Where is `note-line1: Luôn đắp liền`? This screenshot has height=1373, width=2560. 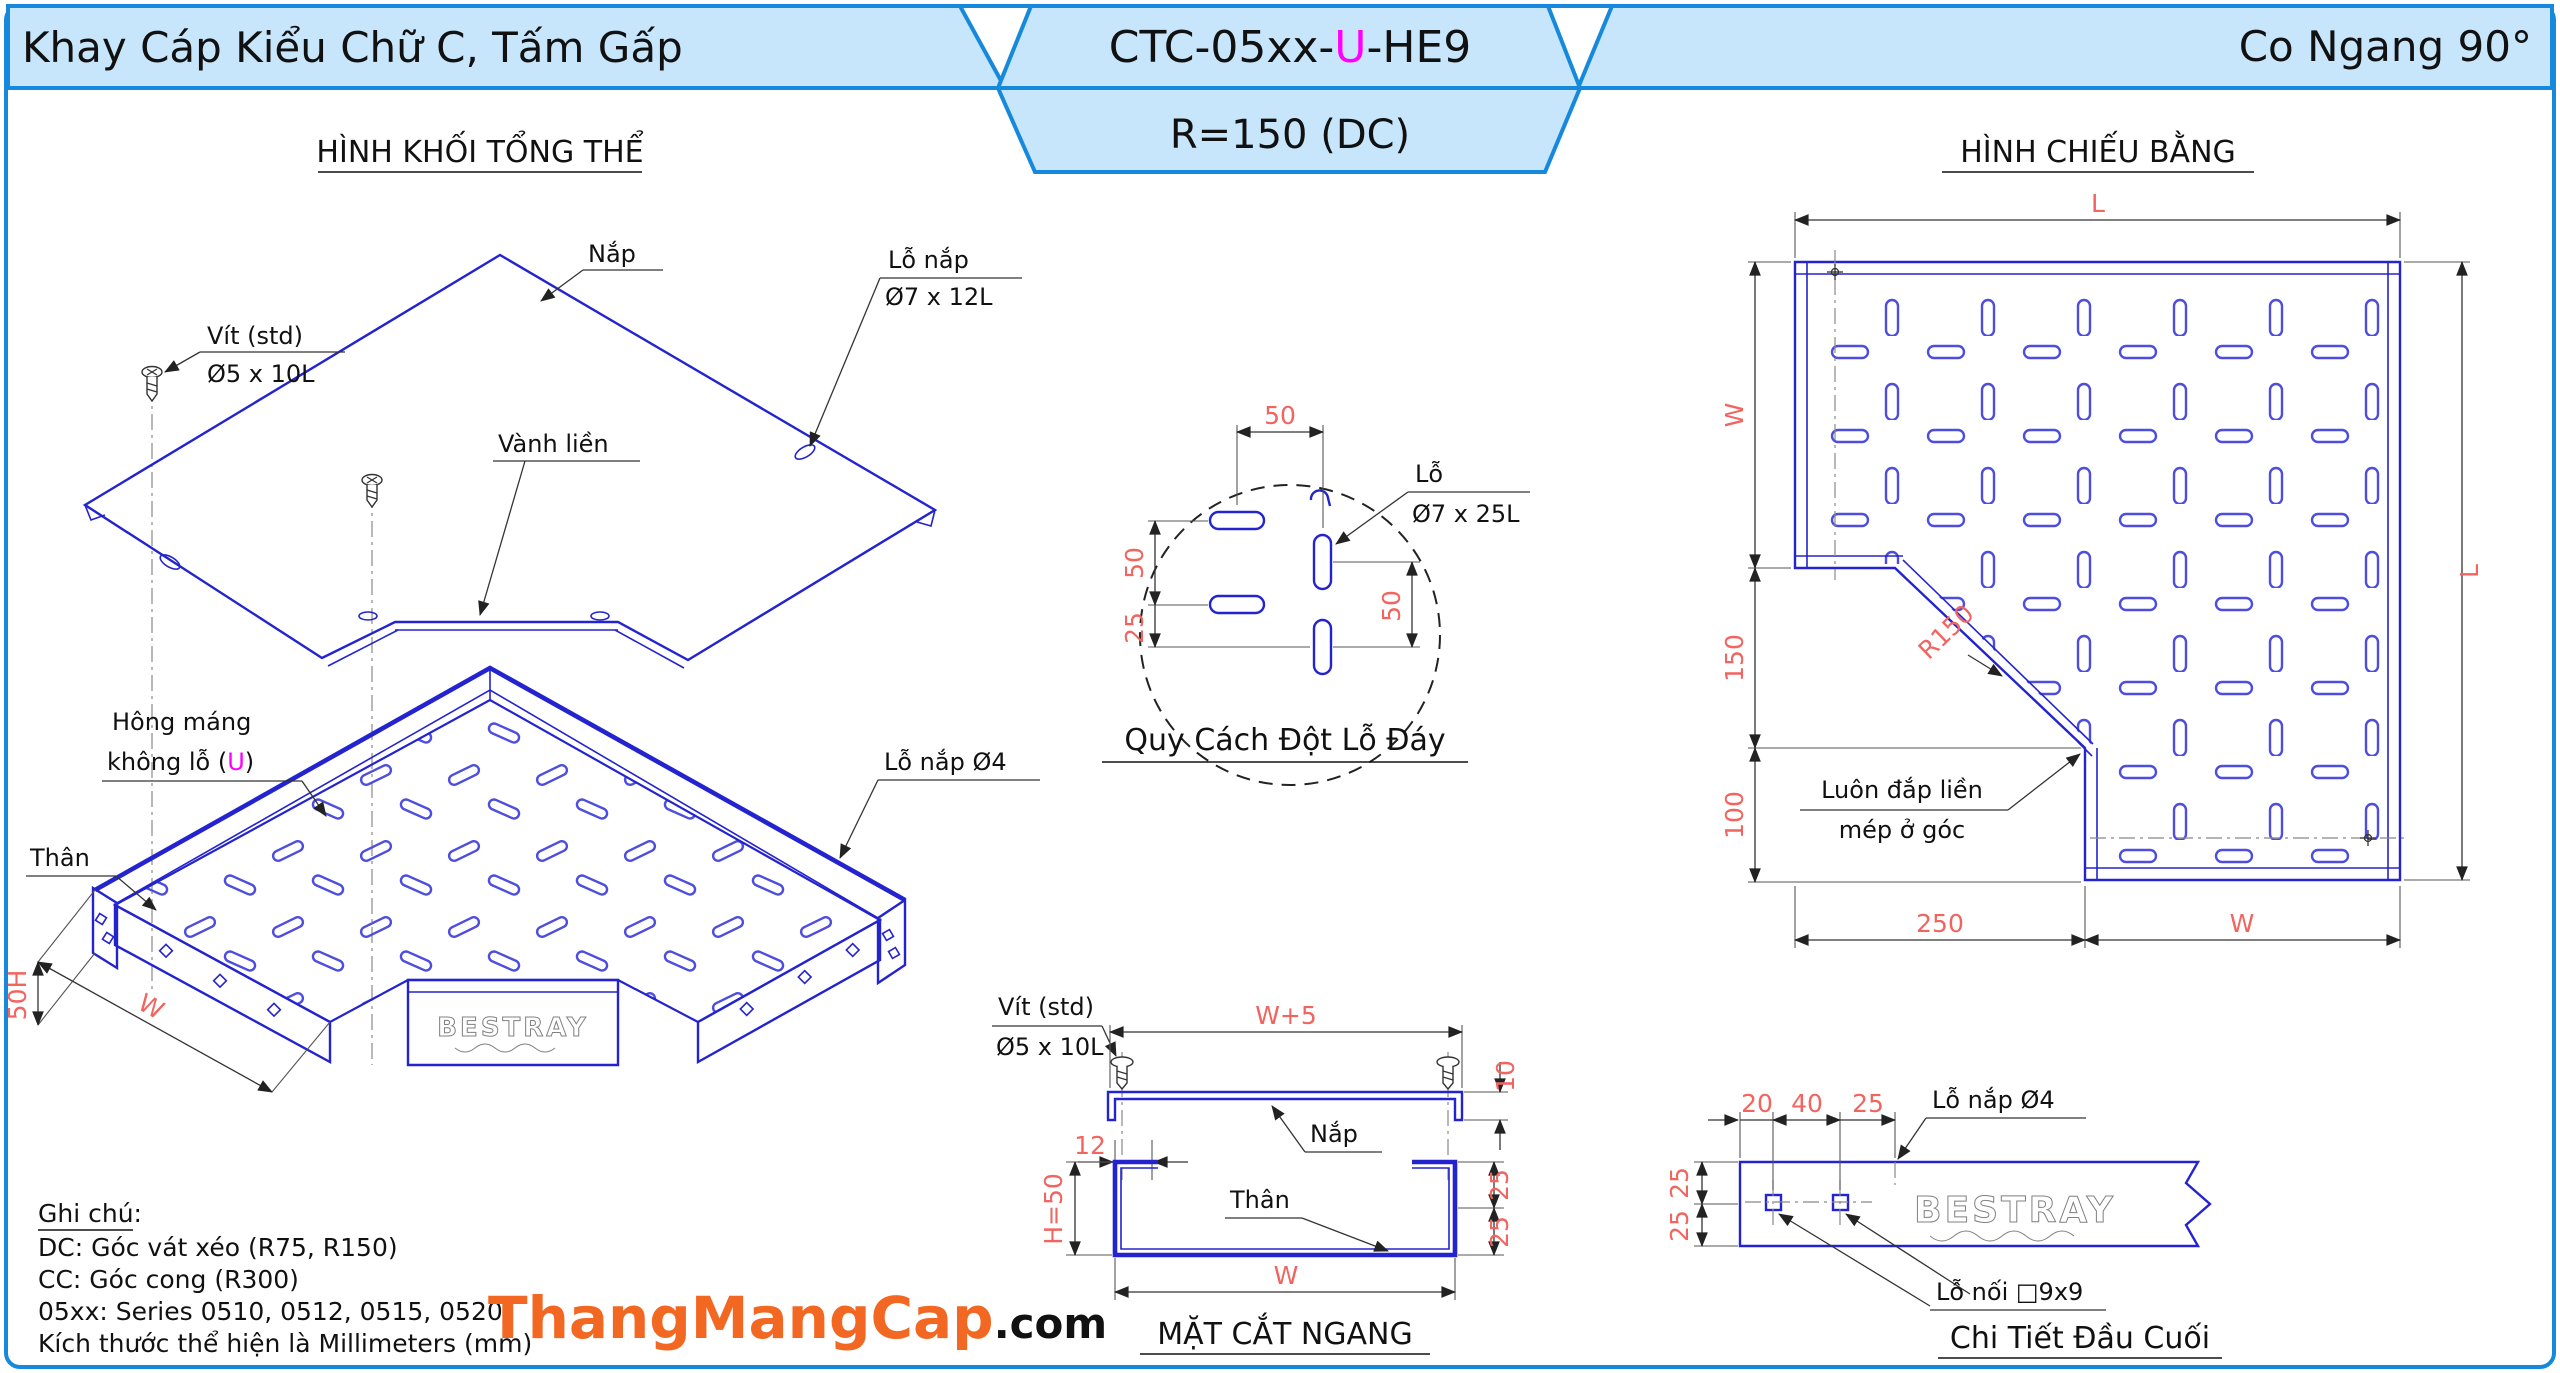
note-line1: Luôn đắp liền is located at coordinates (1902, 789).